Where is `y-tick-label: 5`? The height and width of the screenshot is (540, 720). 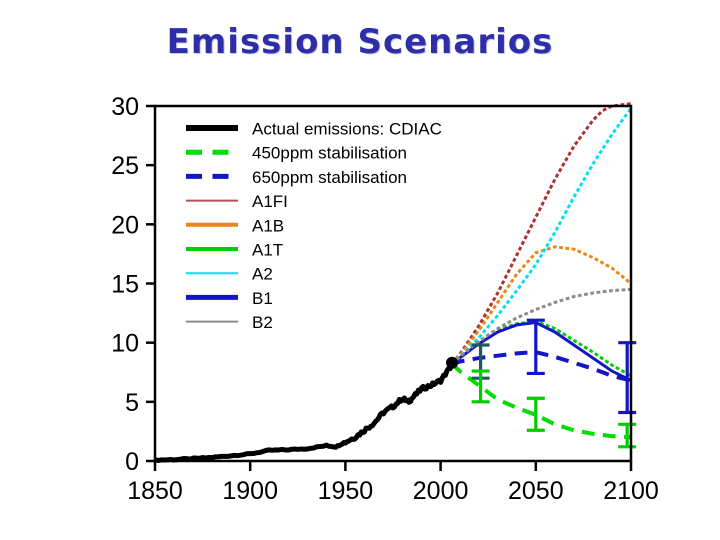
y-tick-label: 5 is located at coordinates (132, 403).